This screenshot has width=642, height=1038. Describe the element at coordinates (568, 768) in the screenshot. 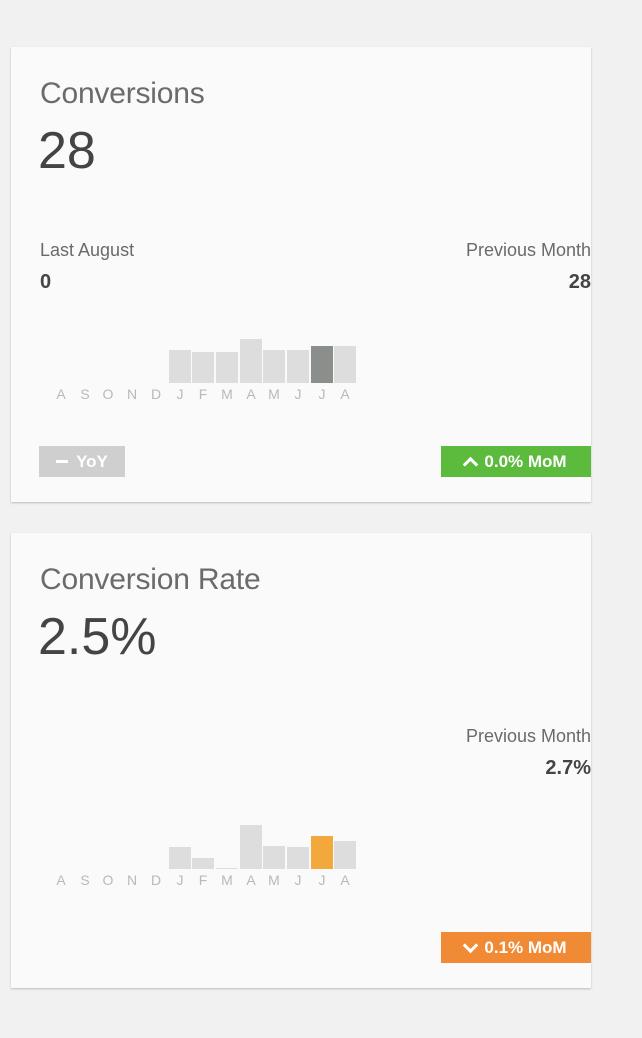

I see `previous-month-value: 2.7%` at that location.